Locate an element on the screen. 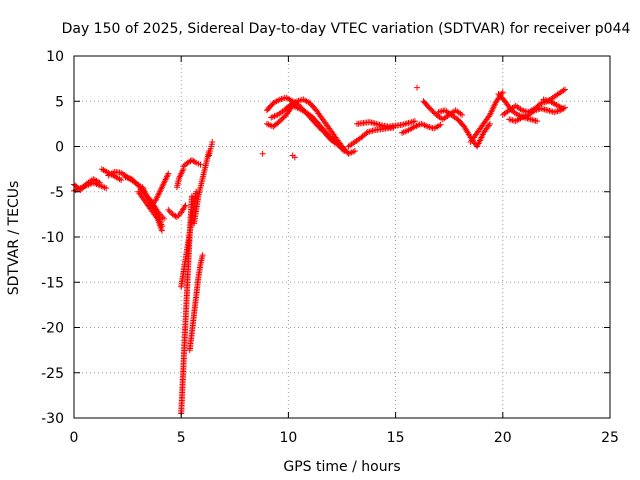 The height and width of the screenshot is (480, 640). x-tick-label: 15 is located at coordinates (396, 438).